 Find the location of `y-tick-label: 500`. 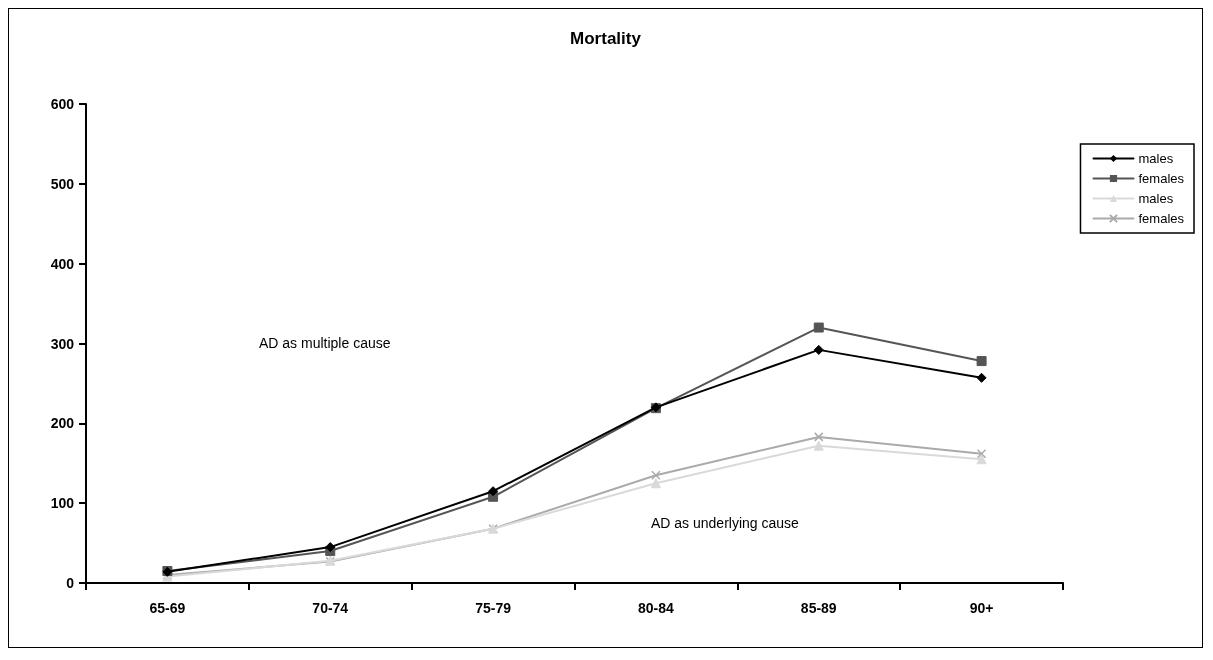

y-tick-label: 500 is located at coordinates (62, 183).